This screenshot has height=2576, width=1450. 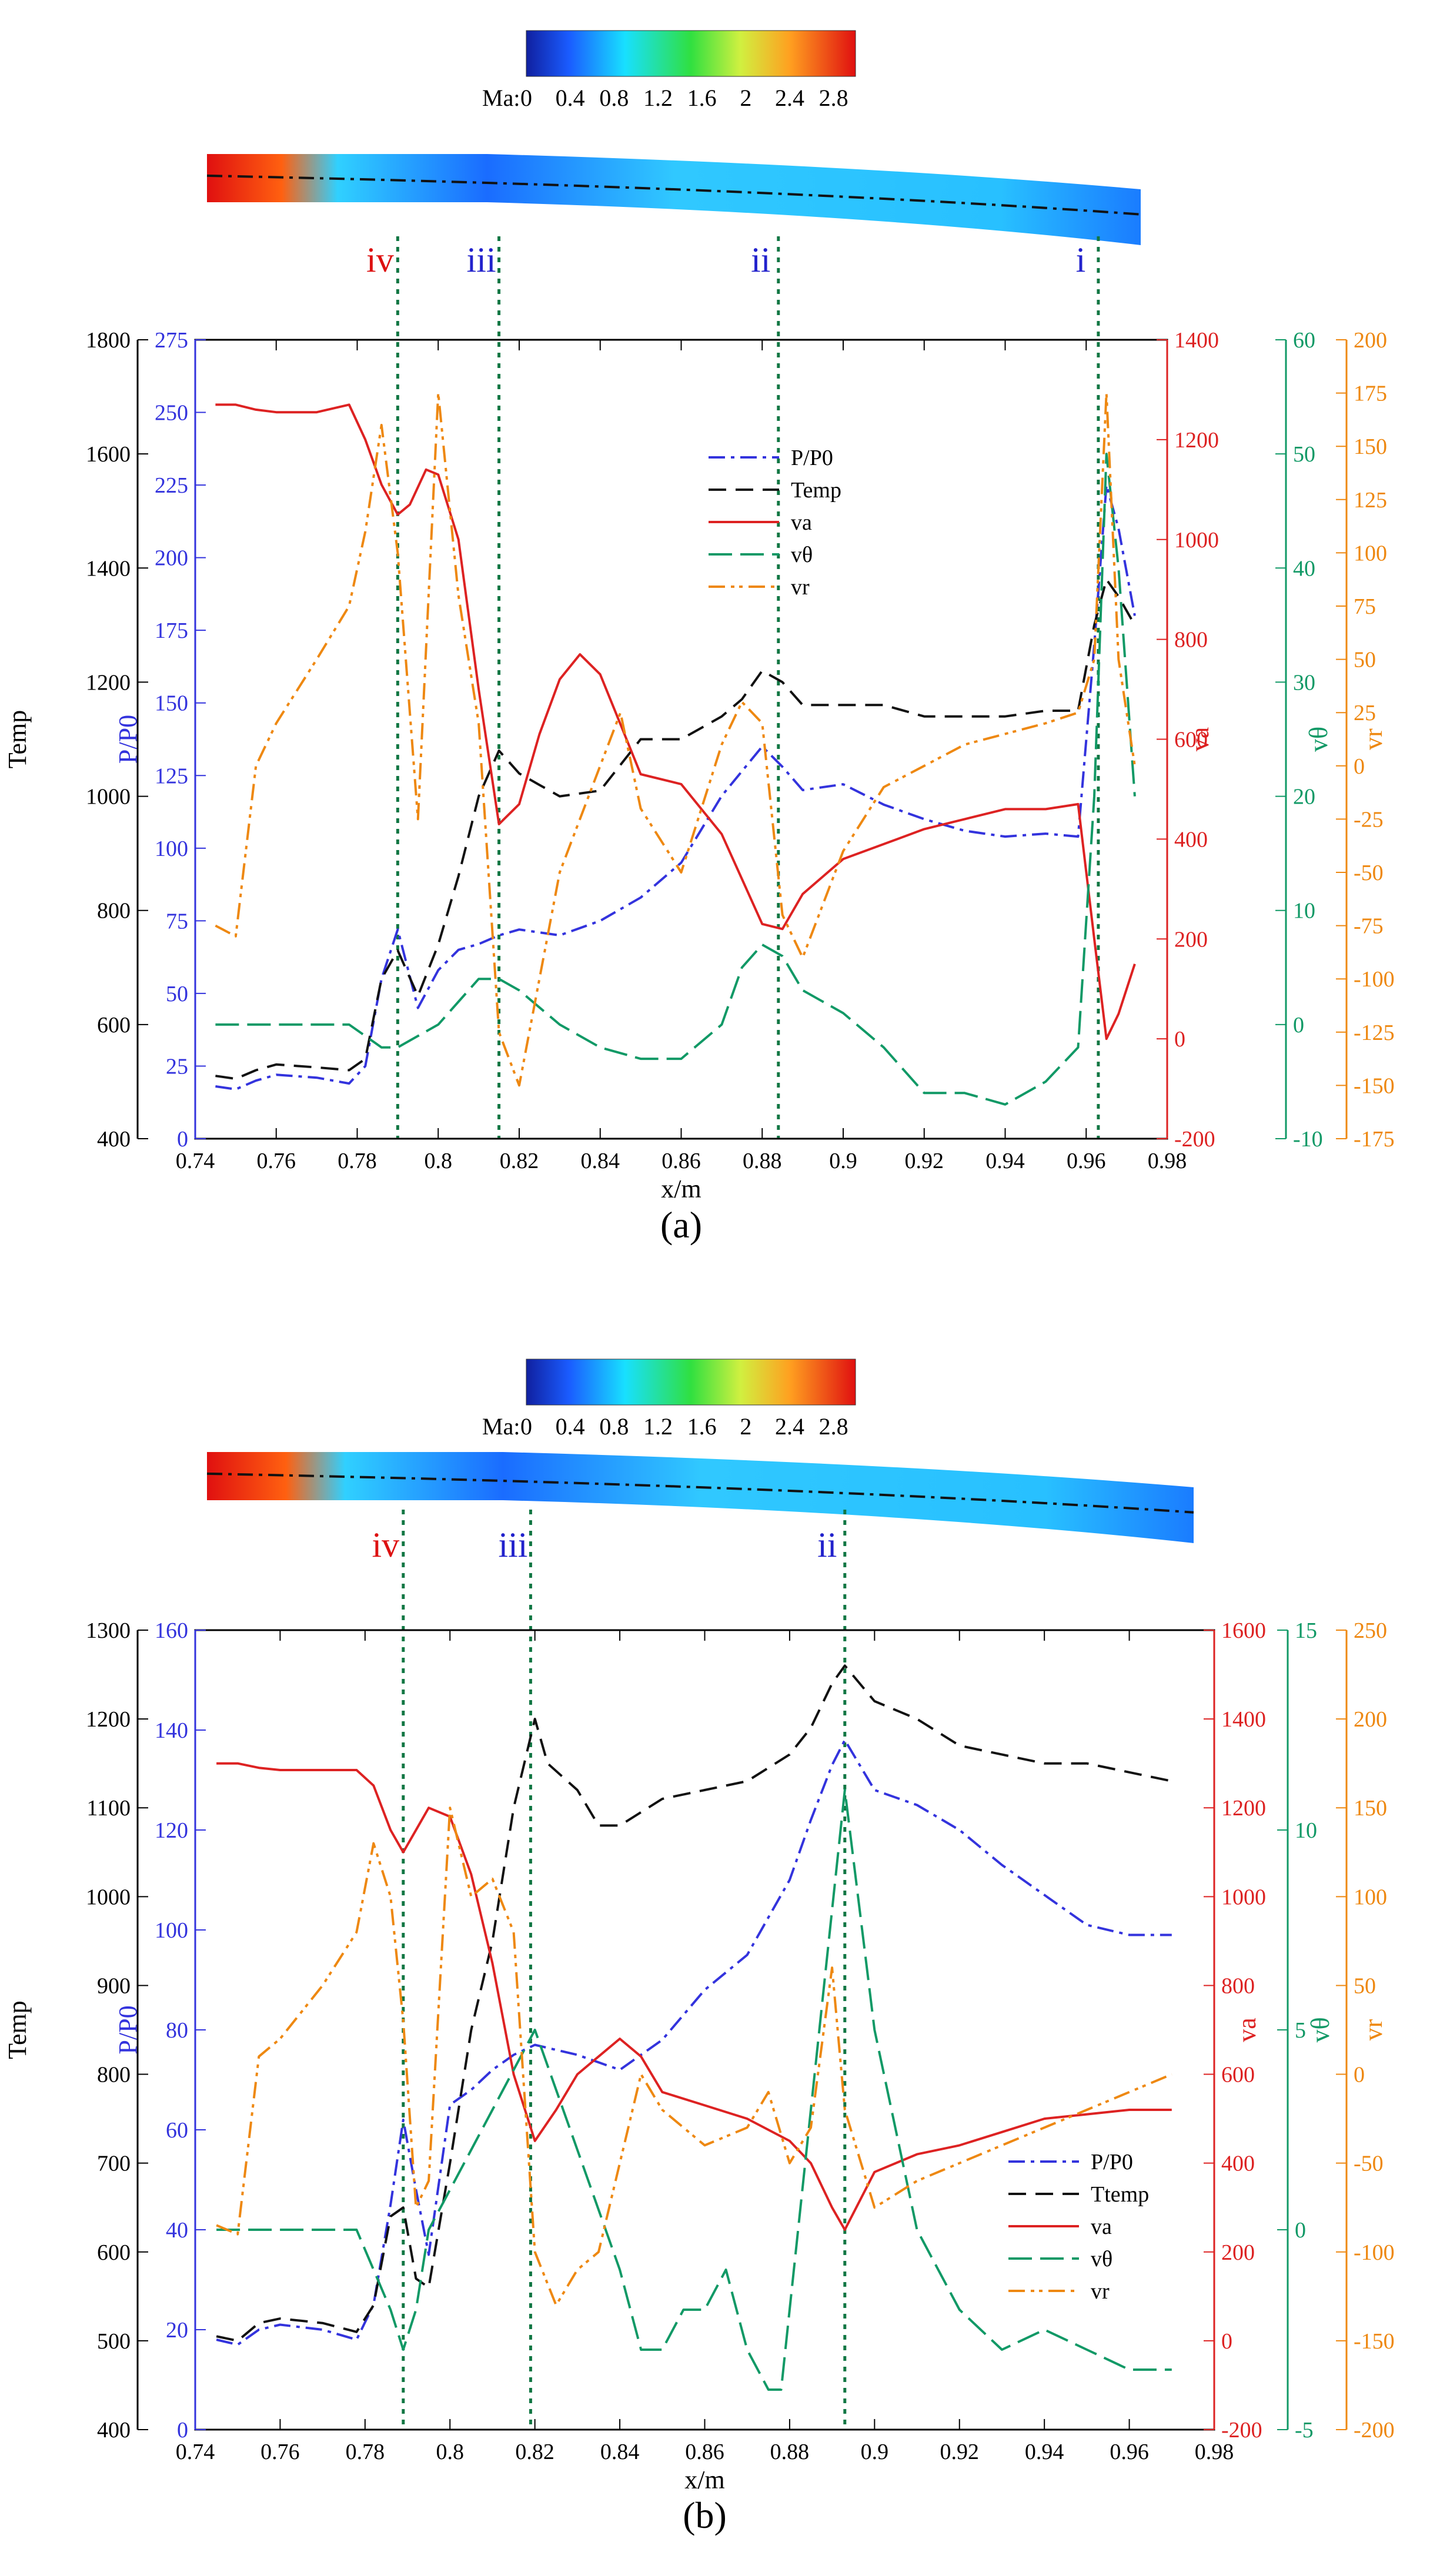 What do you see at coordinates (108, 568) in the screenshot?
I see `y-tick-label-T: 1400` at bounding box center [108, 568].